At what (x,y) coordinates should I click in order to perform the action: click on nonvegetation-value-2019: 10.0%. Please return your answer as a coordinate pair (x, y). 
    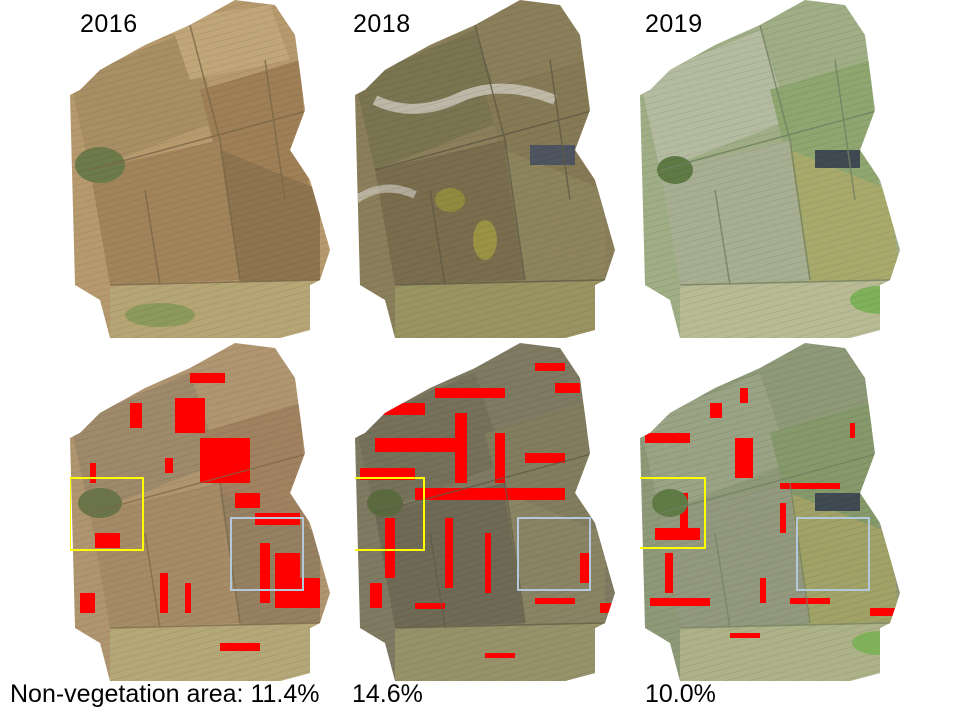
    Looking at the image, I should click on (680, 694).